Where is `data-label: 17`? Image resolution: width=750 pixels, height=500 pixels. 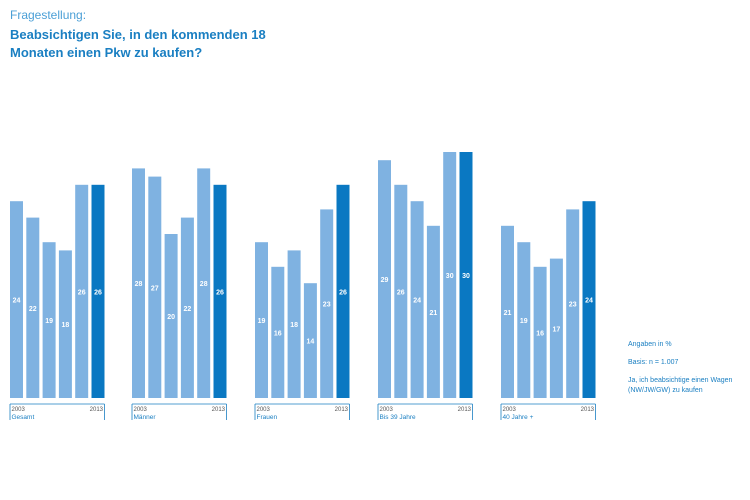 data-label: 17 is located at coordinates (557, 329).